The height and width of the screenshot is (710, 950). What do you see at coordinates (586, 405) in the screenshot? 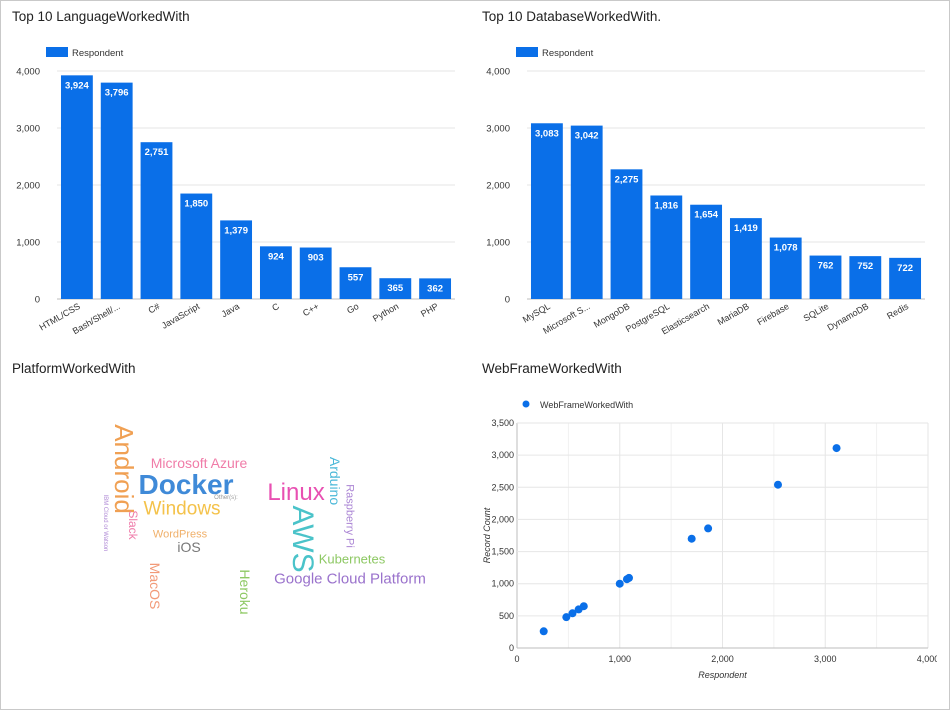
I see `webframe-legend-label: WebFrameWorkedWith` at bounding box center [586, 405].